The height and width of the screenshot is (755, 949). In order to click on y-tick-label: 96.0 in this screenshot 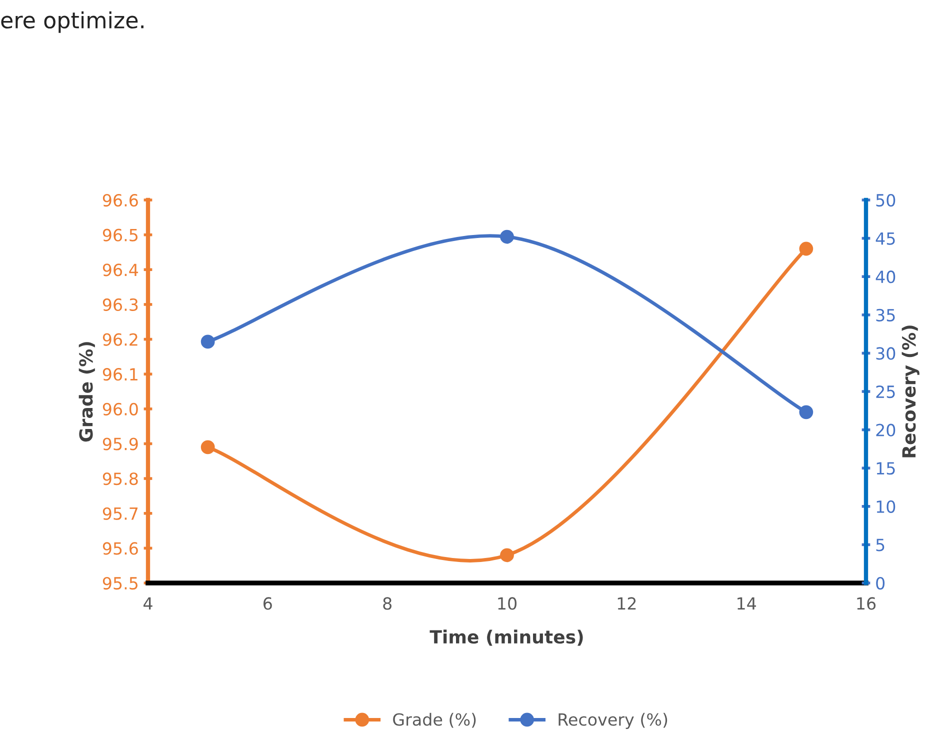, I will do `click(120, 409)`.